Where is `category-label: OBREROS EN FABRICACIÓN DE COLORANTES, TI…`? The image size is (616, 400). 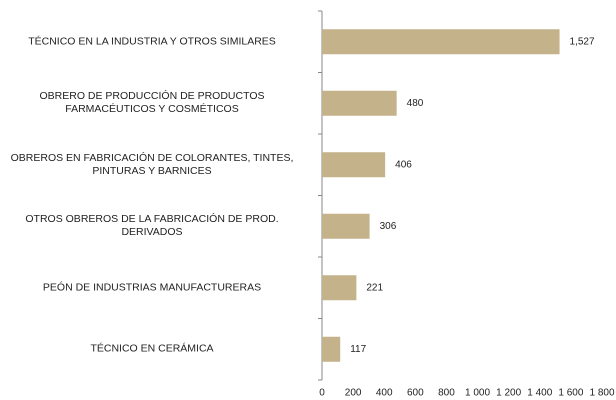
category-label: OBREROS EN FABRICACIÓN DE COLORANTES, TI… is located at coordinates (152, 164).